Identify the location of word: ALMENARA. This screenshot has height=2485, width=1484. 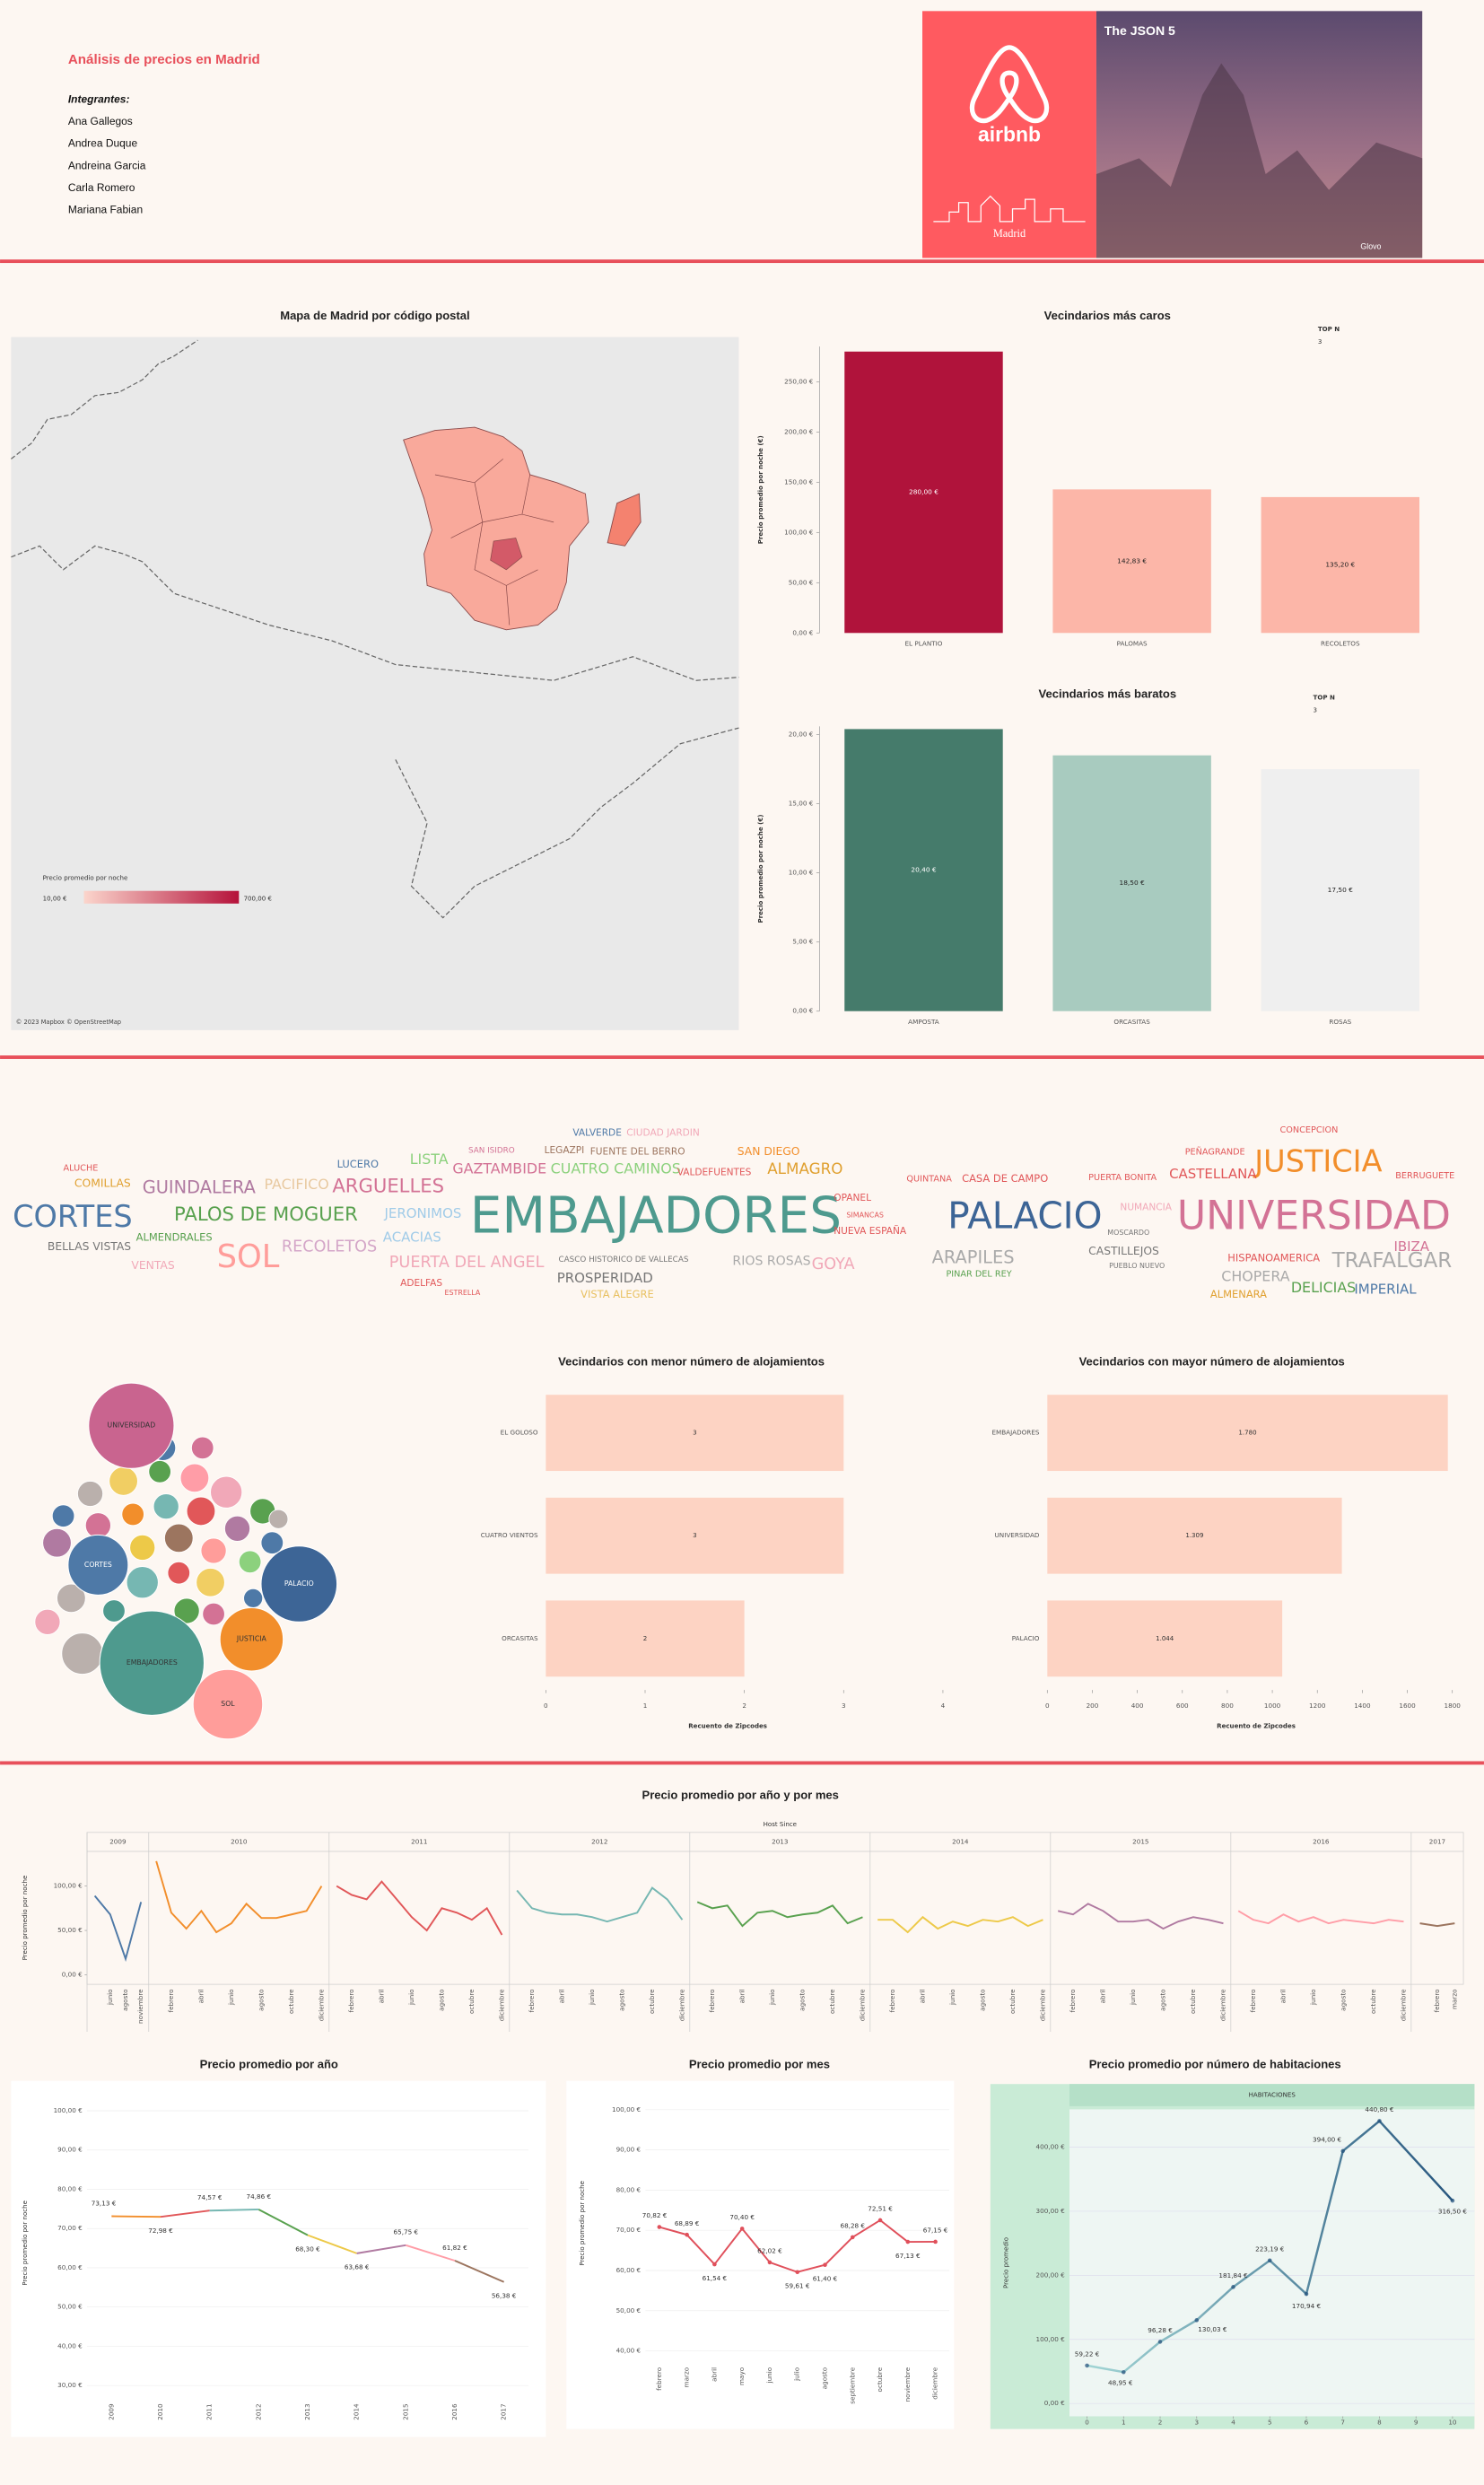
(1238, 1294).